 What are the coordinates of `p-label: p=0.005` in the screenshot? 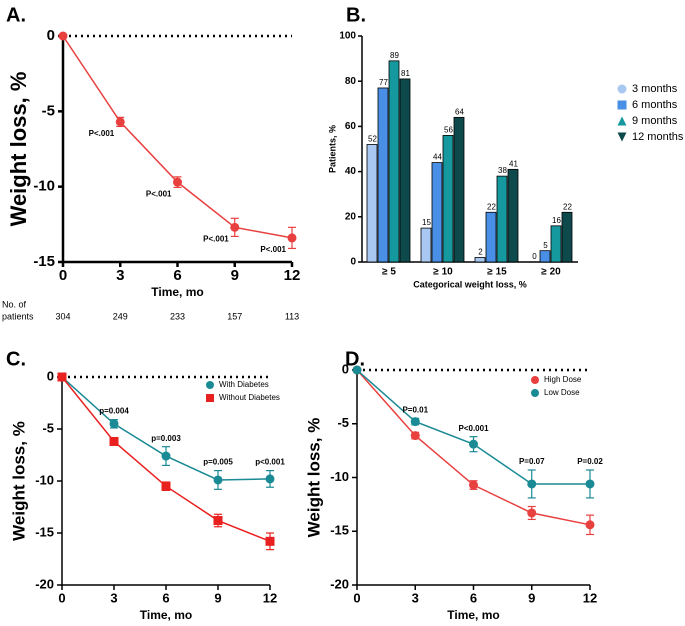 It's located at (218, 462).